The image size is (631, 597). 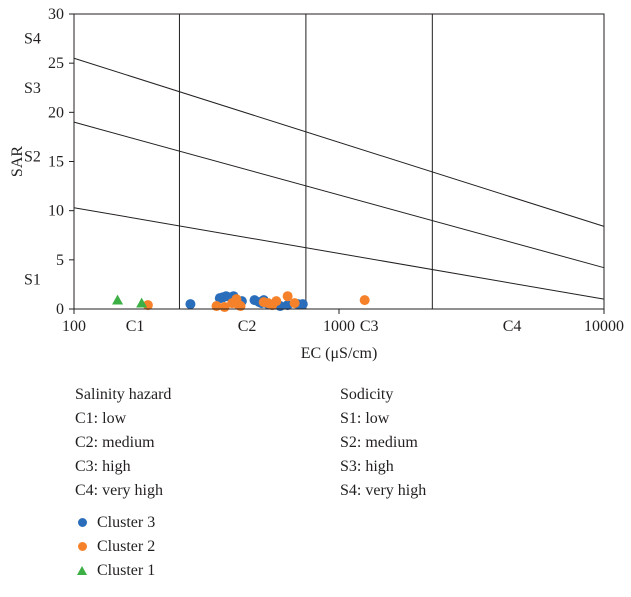 What do you see at coordinates (365, 418) in the screenshot?
I see `sodicity-legend-item: S1: low` at bounding box center [365, 418].